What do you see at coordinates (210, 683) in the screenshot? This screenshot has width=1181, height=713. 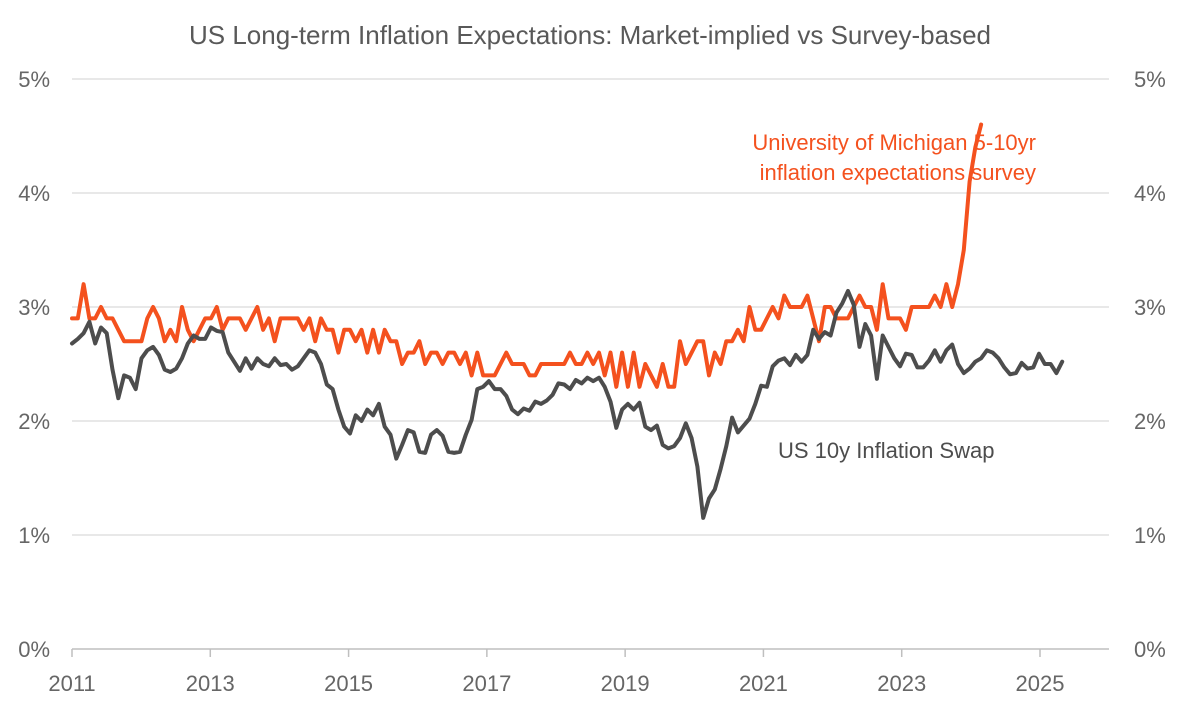 I see `x-tick-label: 2013` at bounding box center [210, 683].